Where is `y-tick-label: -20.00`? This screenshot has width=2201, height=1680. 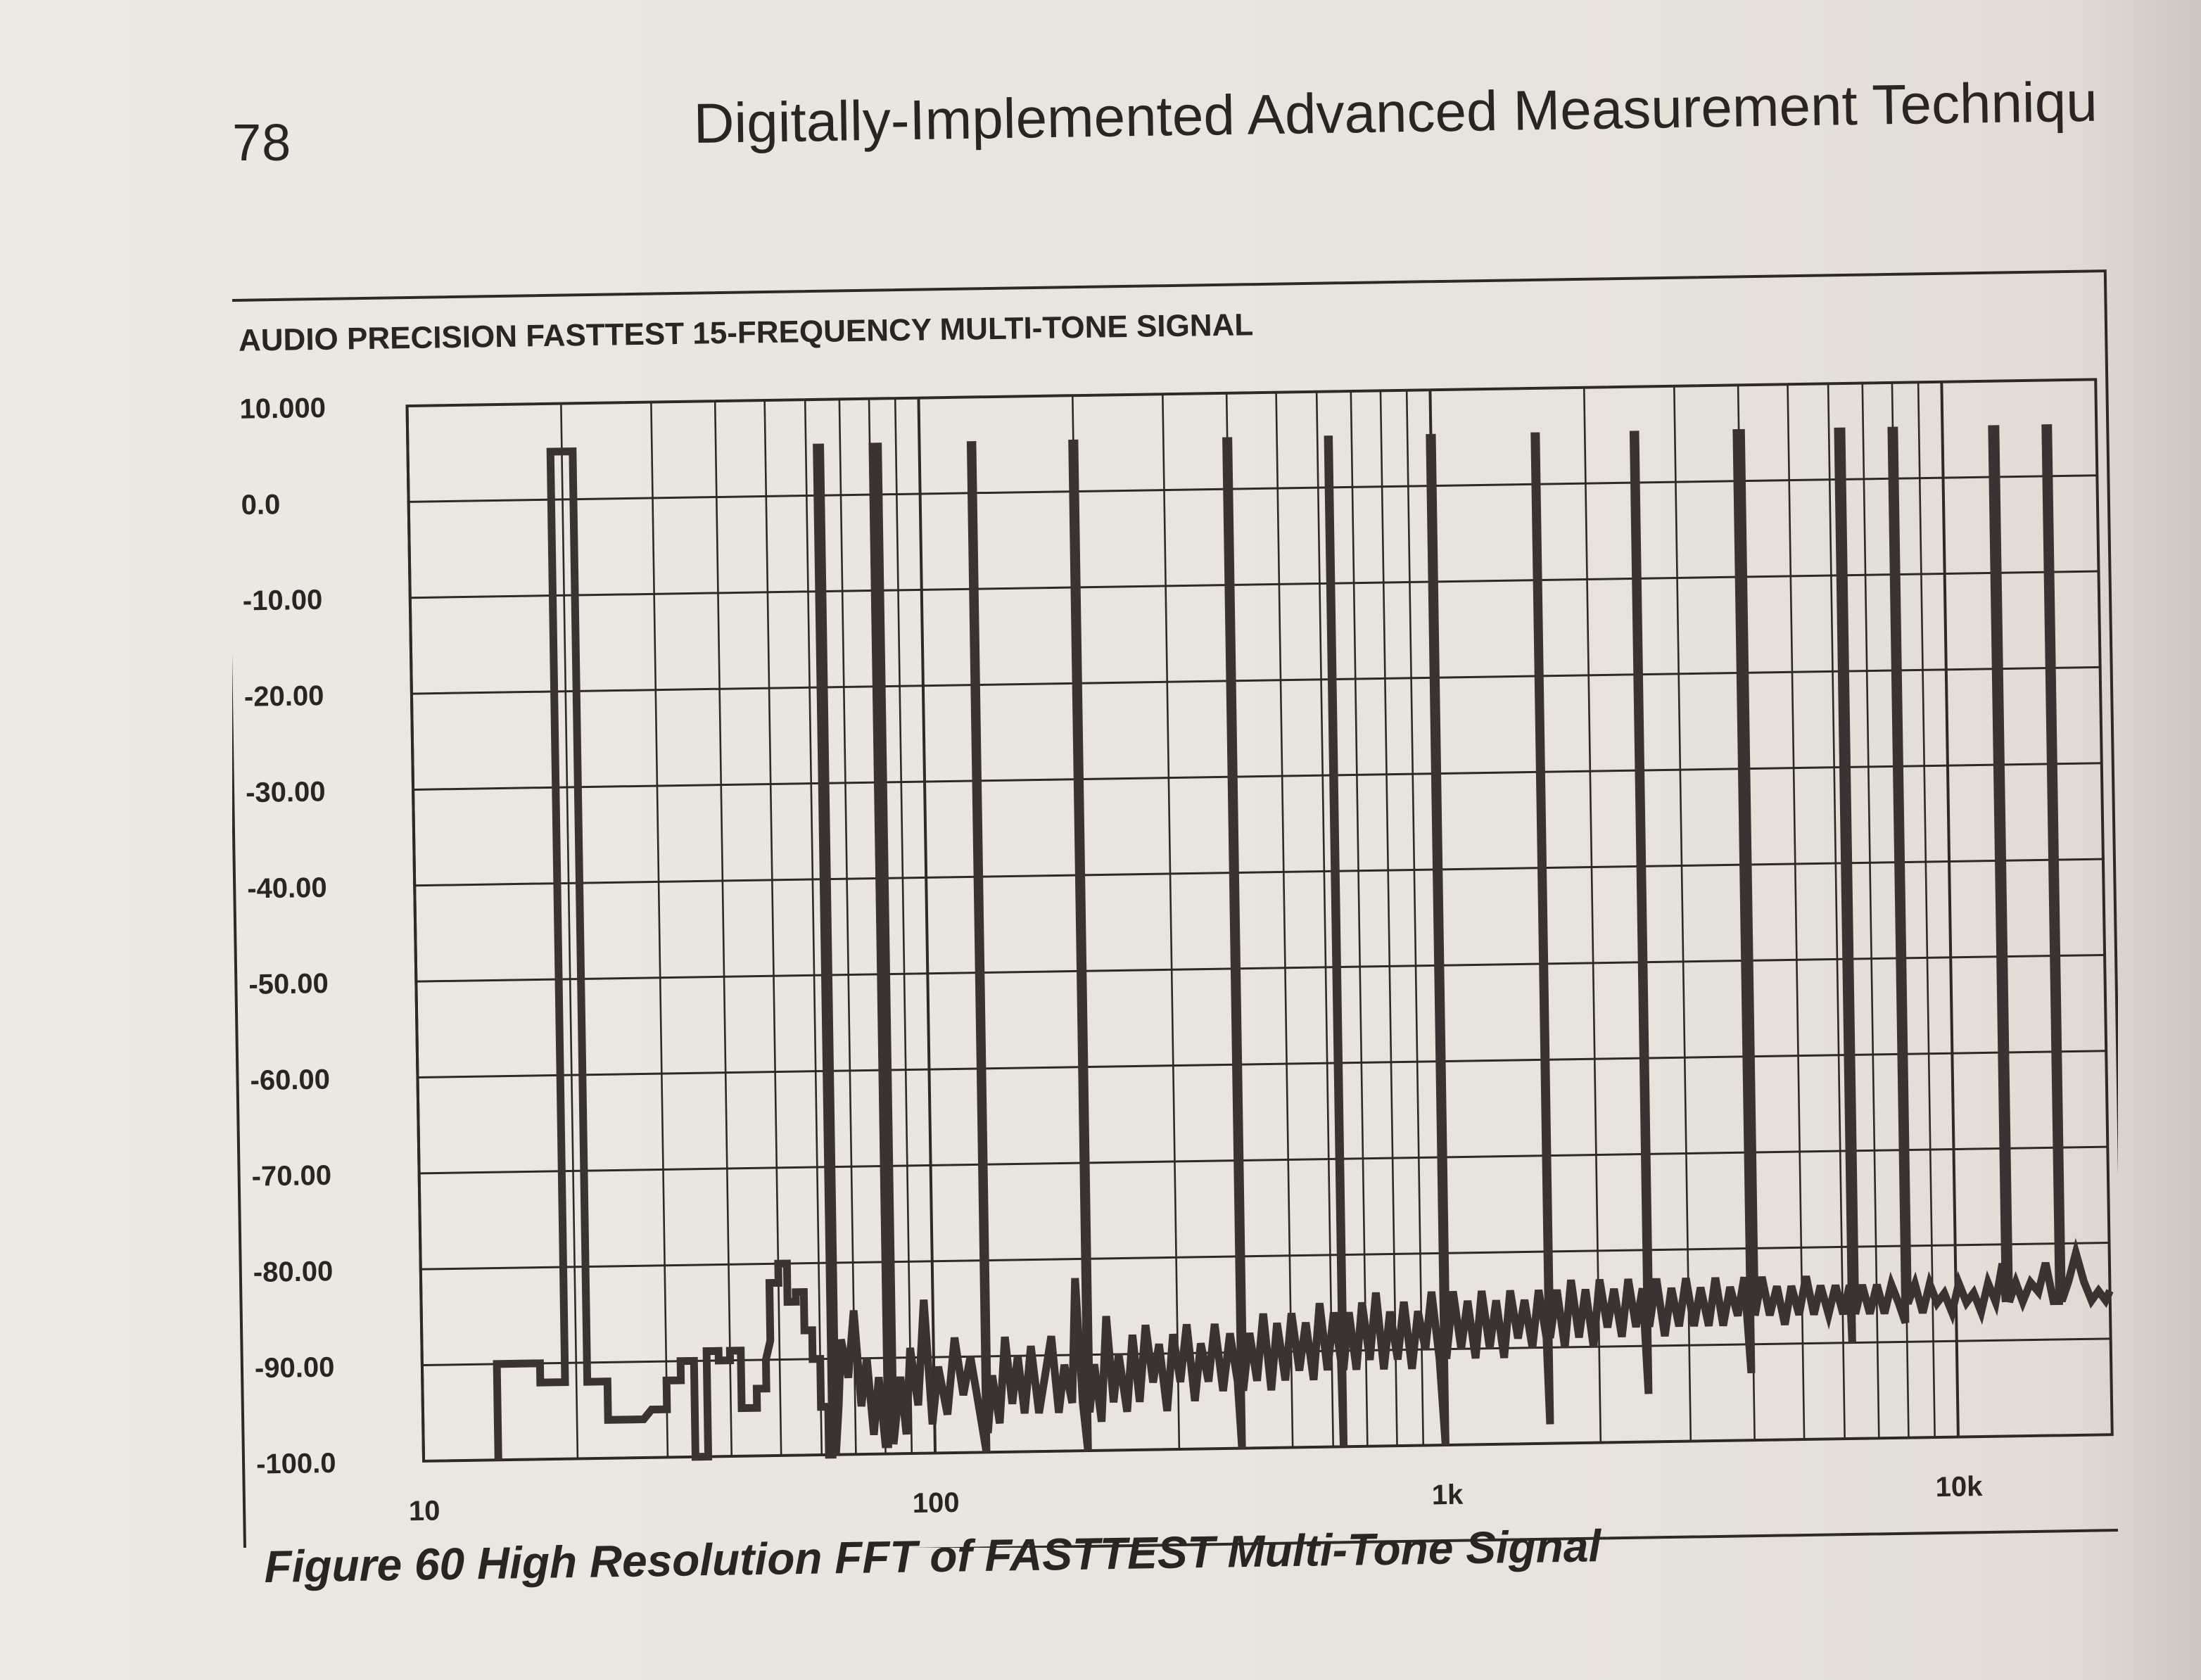
y-tick-label: -20.00 is located at coordinates (284, 697).